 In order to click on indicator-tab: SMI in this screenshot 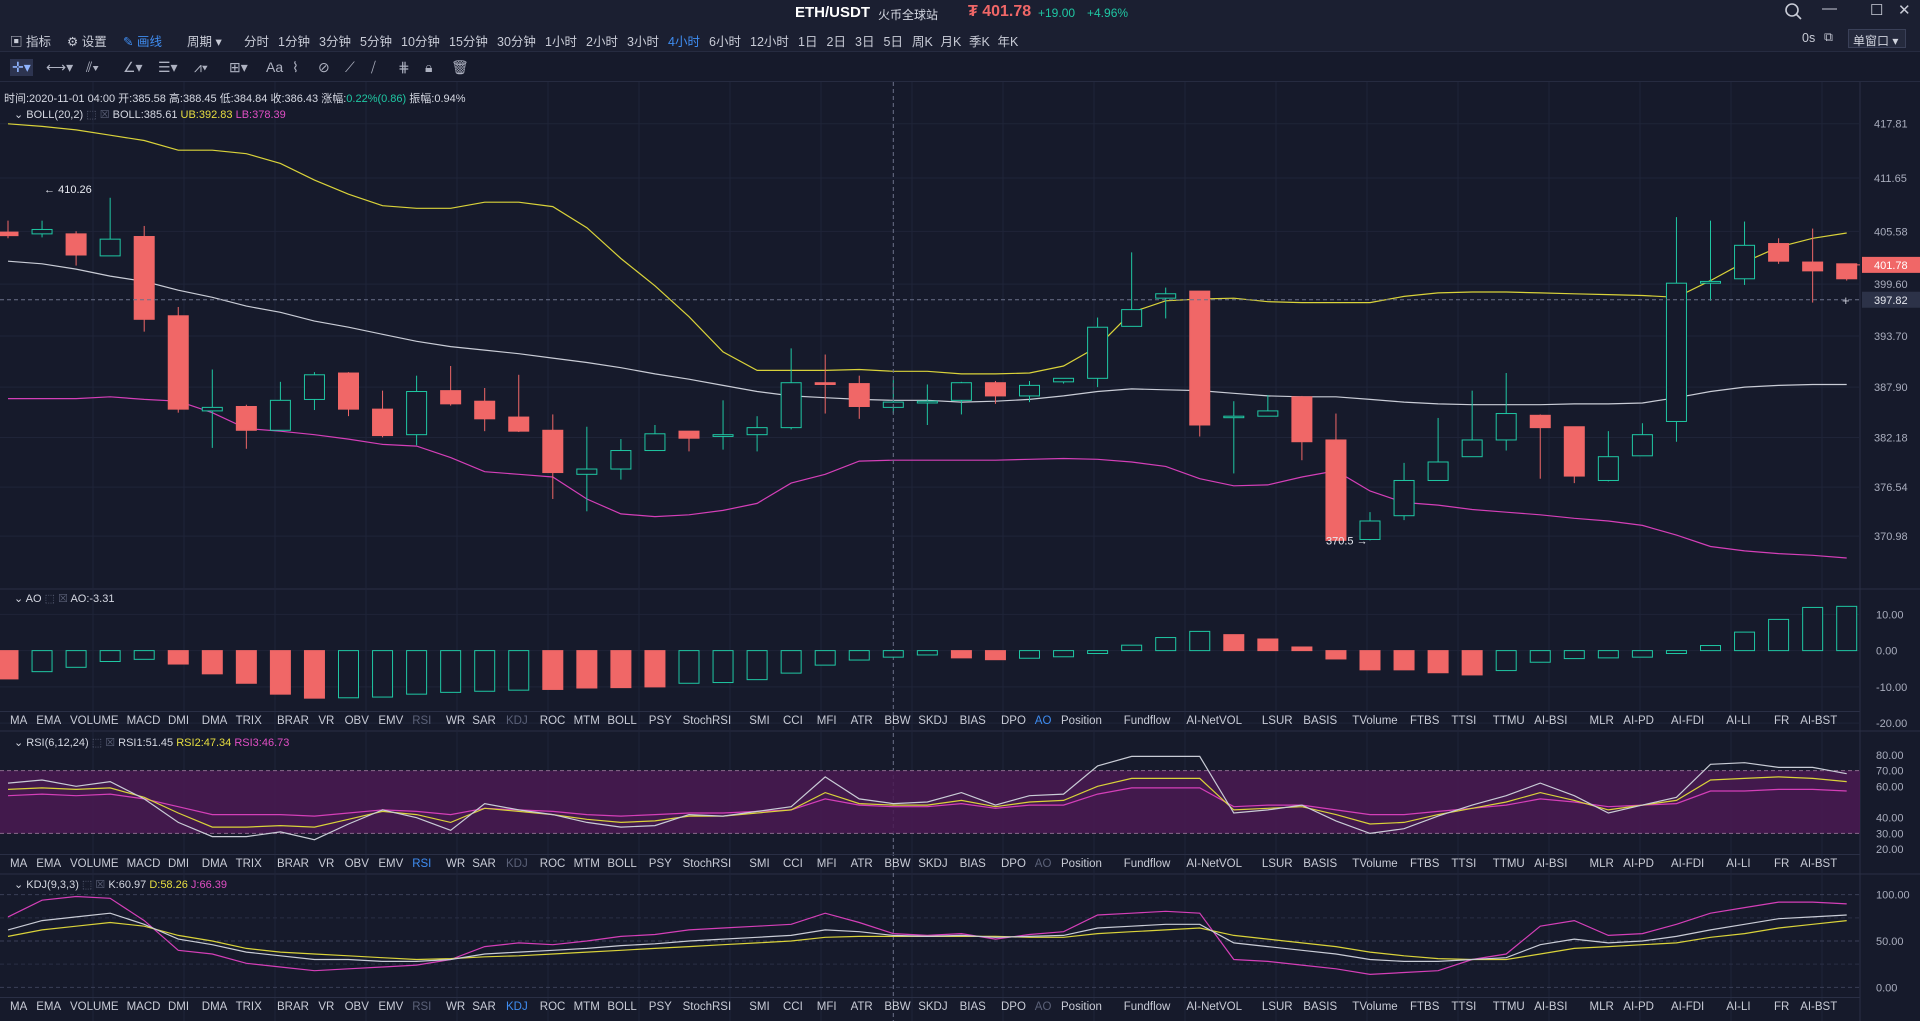, I will do `click(759, 1007)`.